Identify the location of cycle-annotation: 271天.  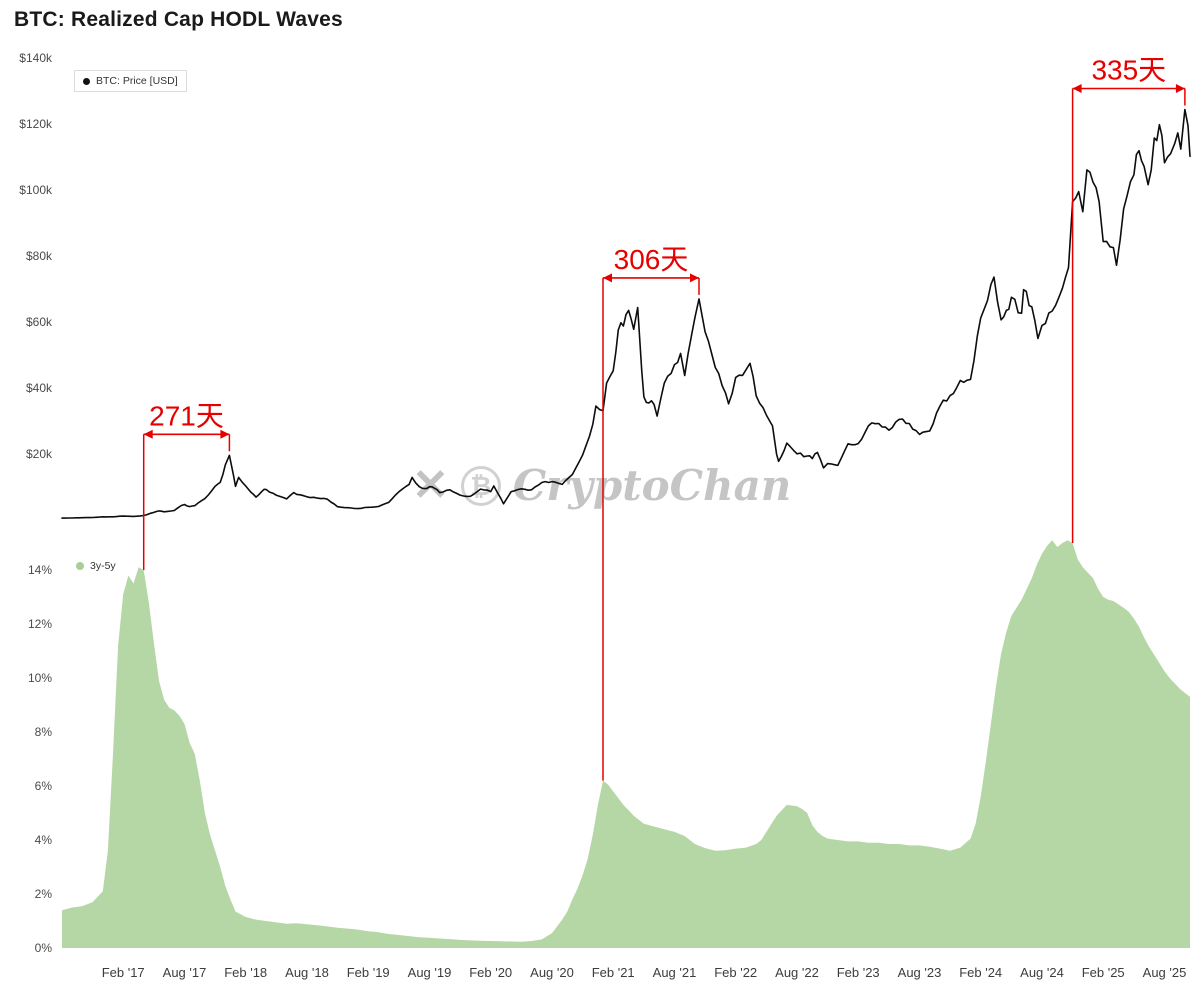
(186, 485).